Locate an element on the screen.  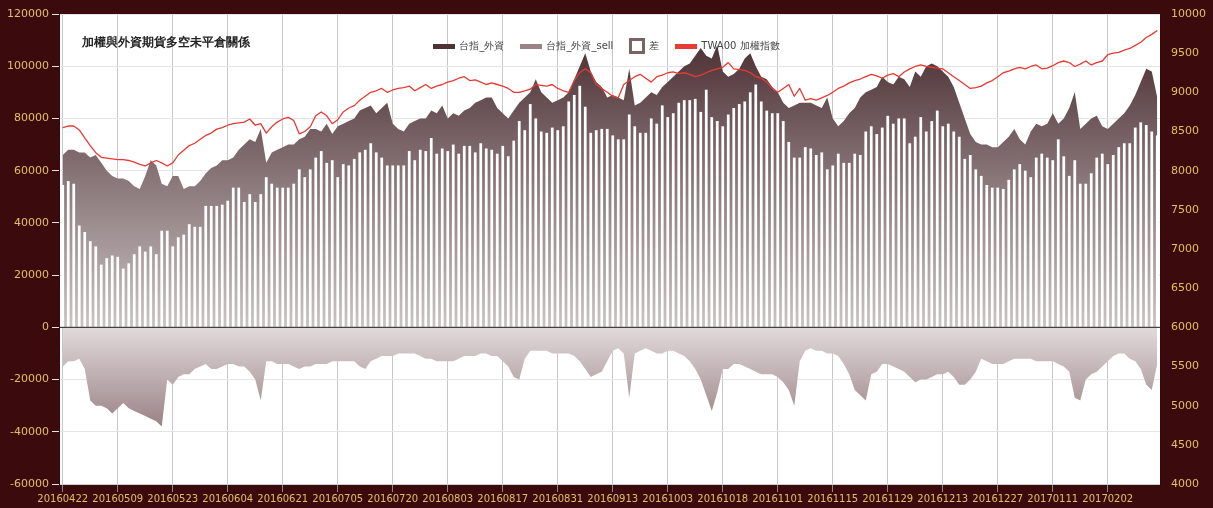
text: 加權與外資期貨多空未平倉關係 is located at coordinates (166, 42).